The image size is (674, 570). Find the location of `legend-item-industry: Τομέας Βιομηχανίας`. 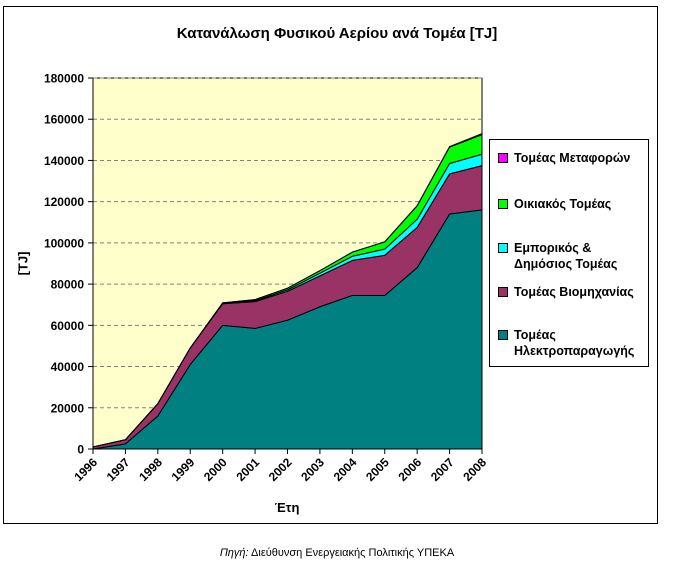

legend-item-industry: Τομέας Βιομηχανίας is located at coordinates (566, 292).